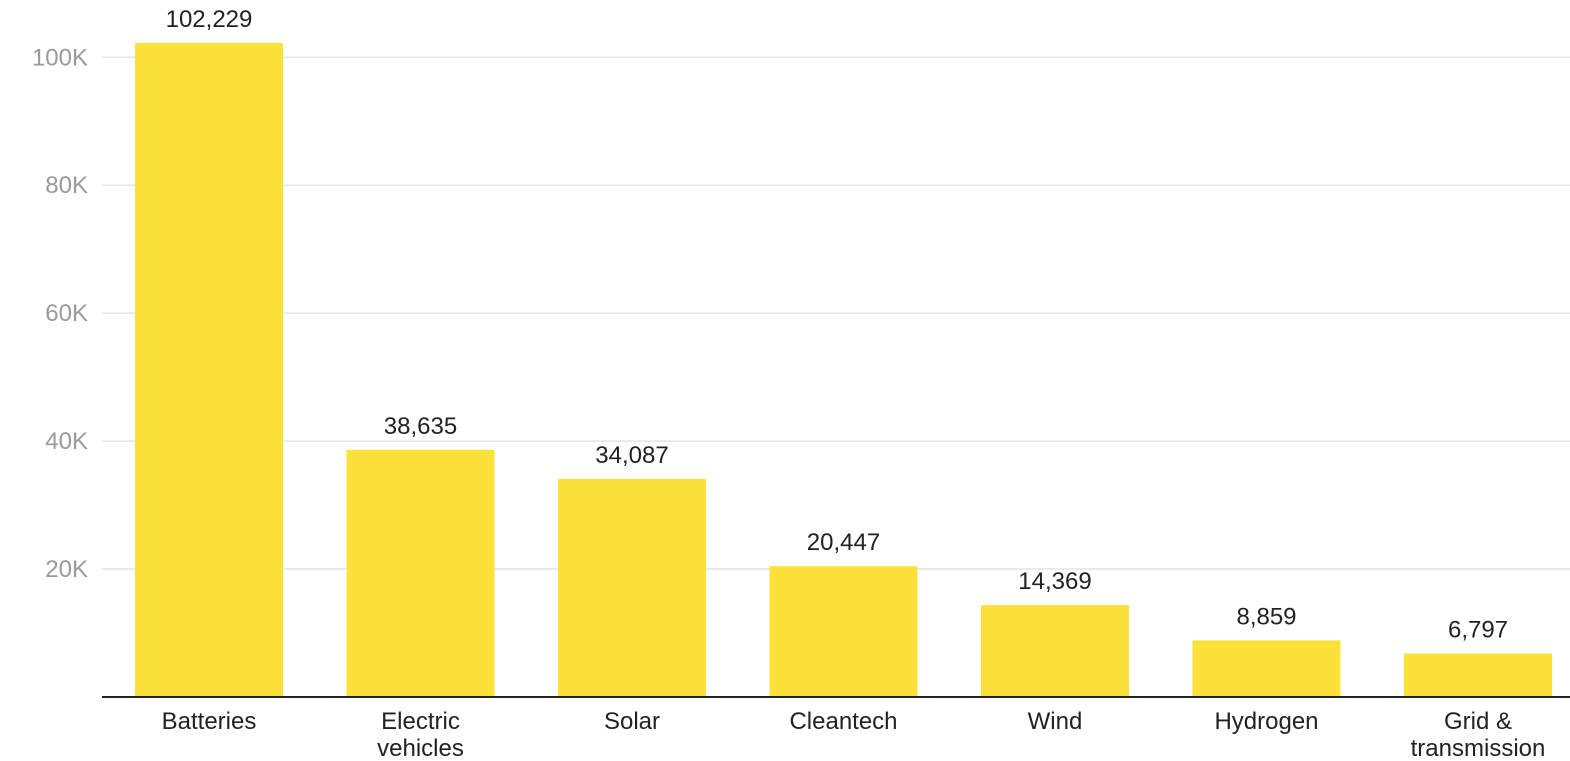  Describe the element at coordinates (1266, 721) in the screenshot. I see `category-label: Hydrogen` at that location.